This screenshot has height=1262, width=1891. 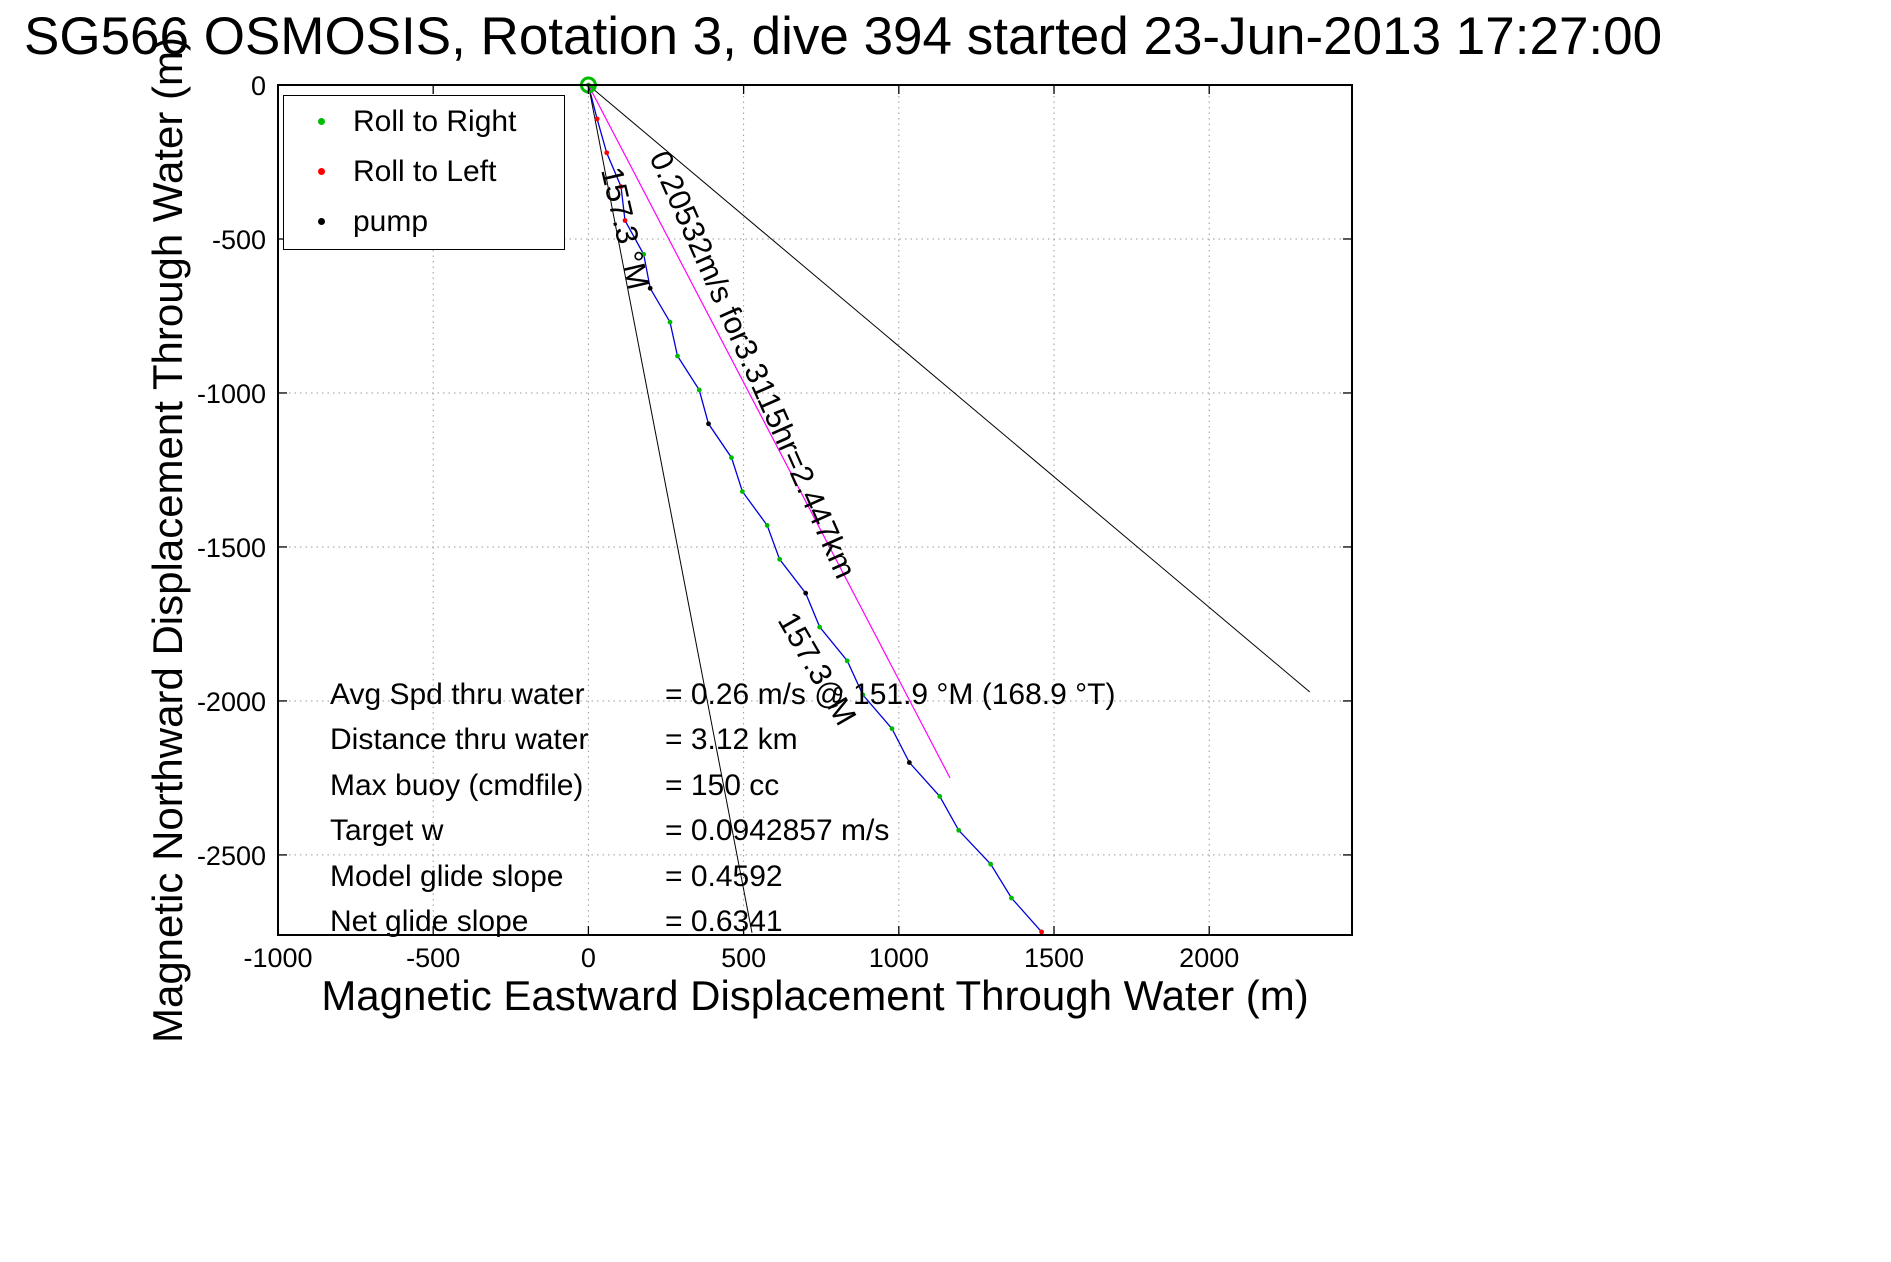 What do you see at coordinates (457, 785) in the screenshot?
I see `stat-label: Max buoy (cmdfile)` at bounding box center [457, 785].